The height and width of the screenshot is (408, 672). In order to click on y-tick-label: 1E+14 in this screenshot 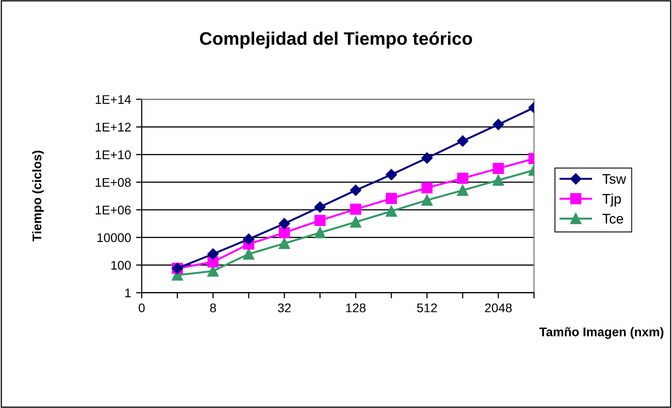, I will do `click(113, 99)`.